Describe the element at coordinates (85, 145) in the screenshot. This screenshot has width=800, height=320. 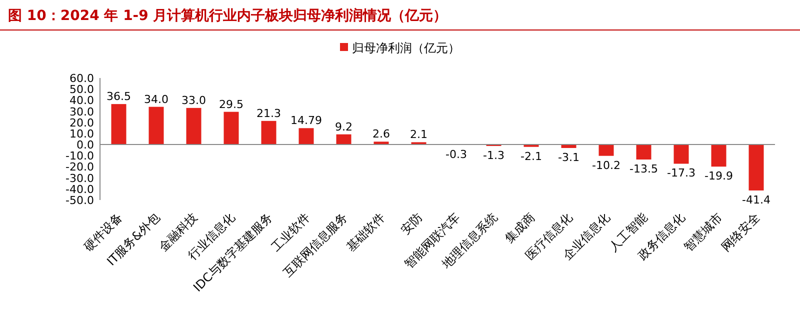
I see `y-tick-label: 0.0` at that location.